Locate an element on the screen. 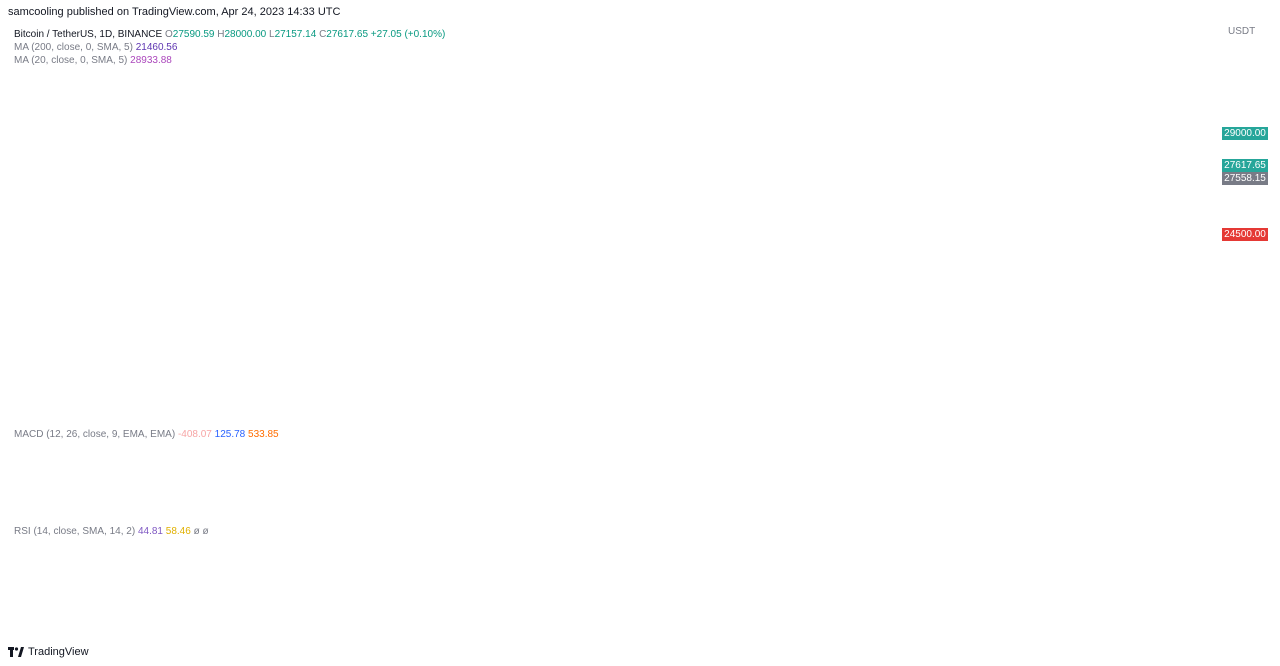 This screenshot has width=1280, height=666. close-label: C is located at coordinates (323, 34).